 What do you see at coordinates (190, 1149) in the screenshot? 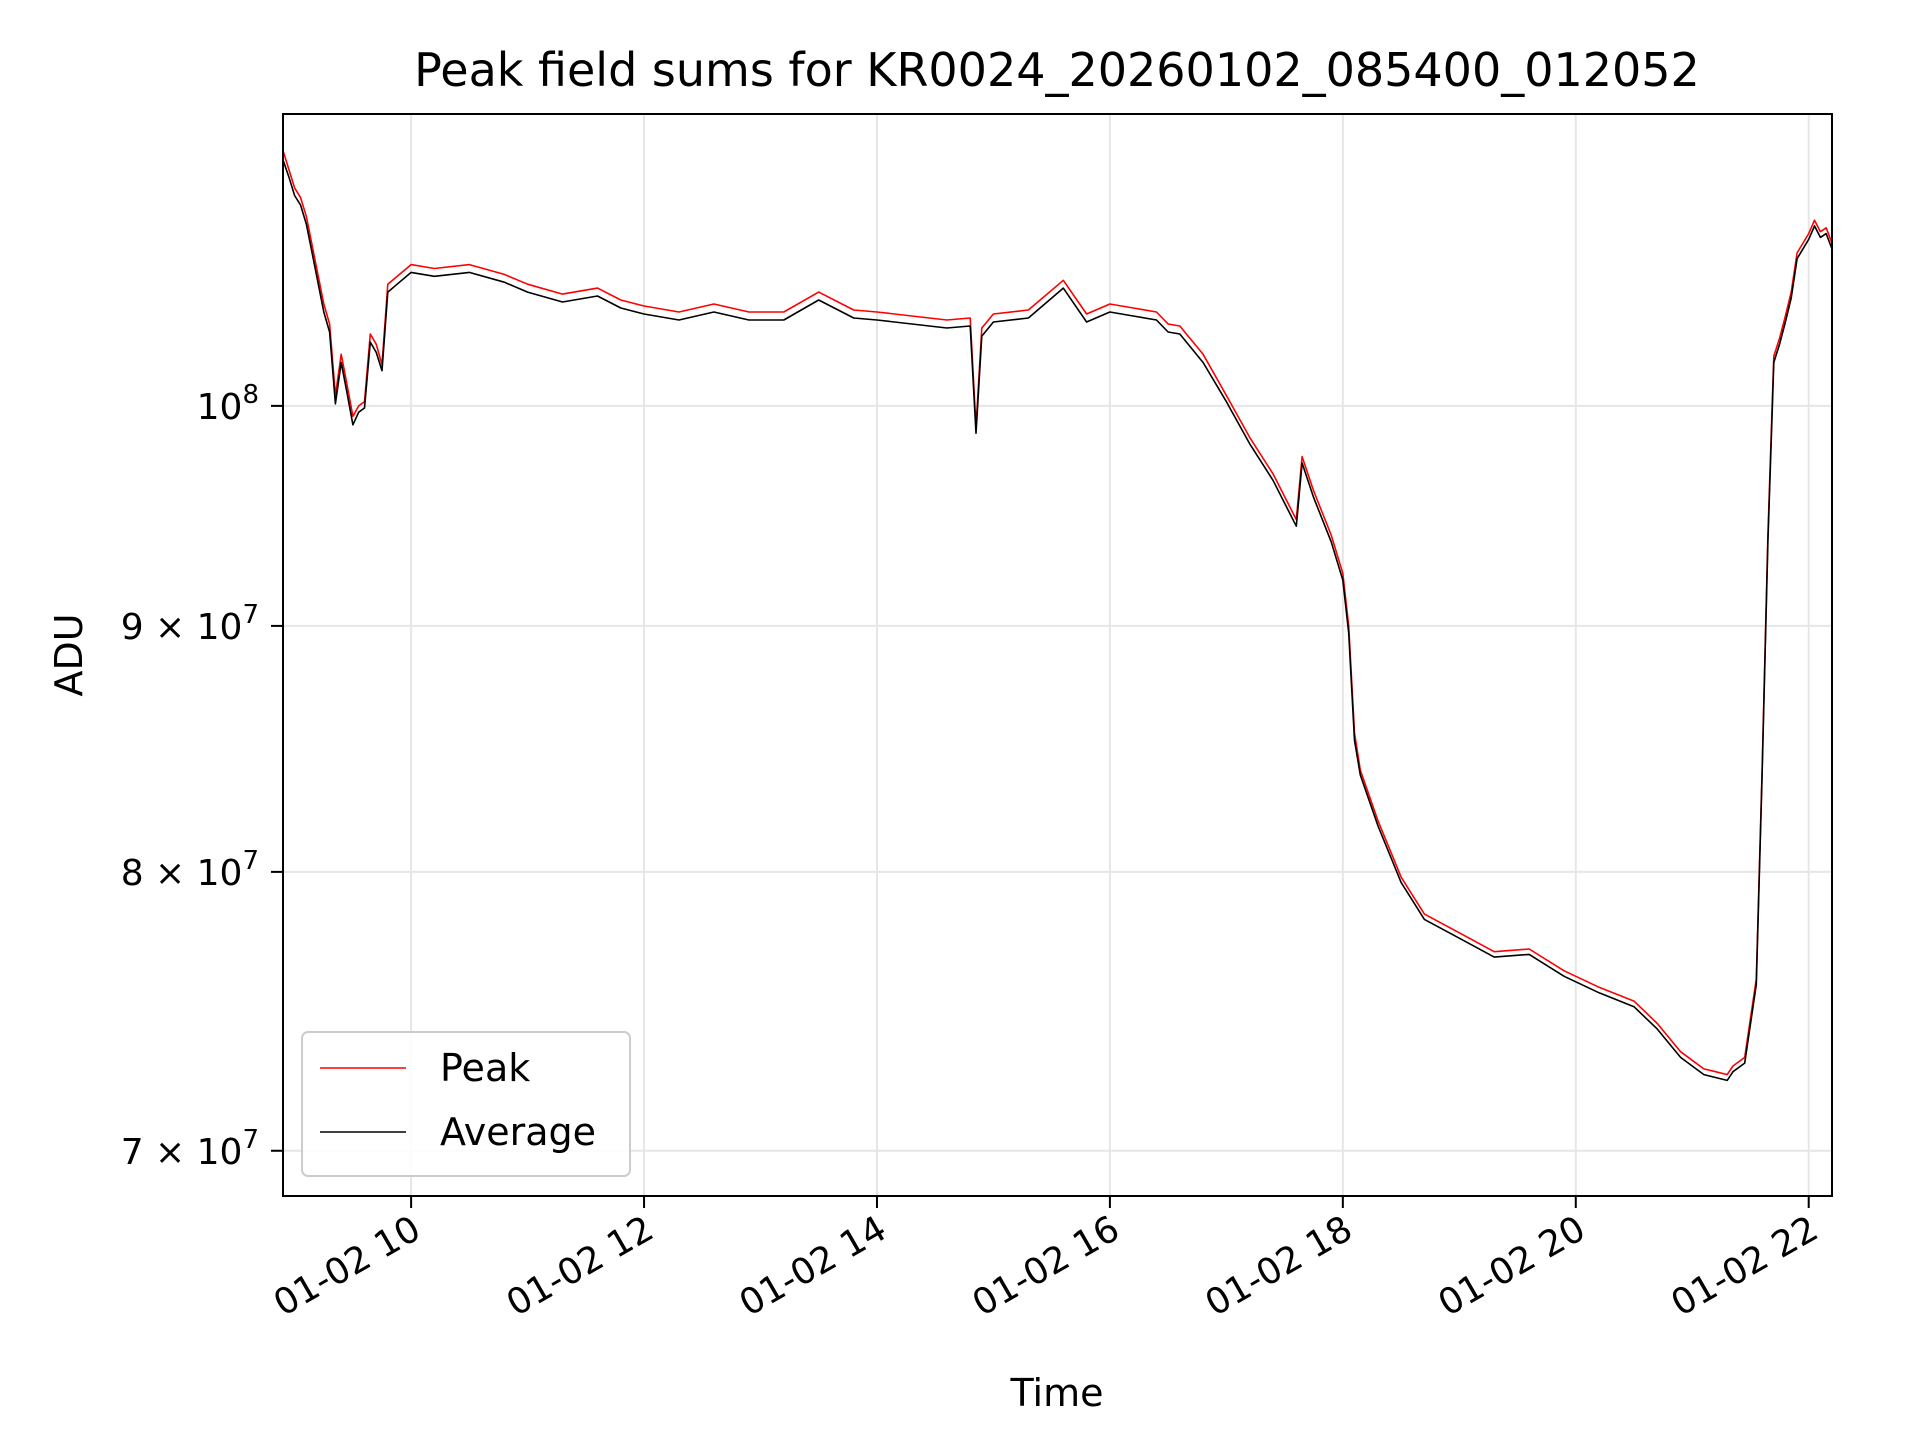
I see `y-tick-label: 7 × 107` at bounding box center [190, 1149].